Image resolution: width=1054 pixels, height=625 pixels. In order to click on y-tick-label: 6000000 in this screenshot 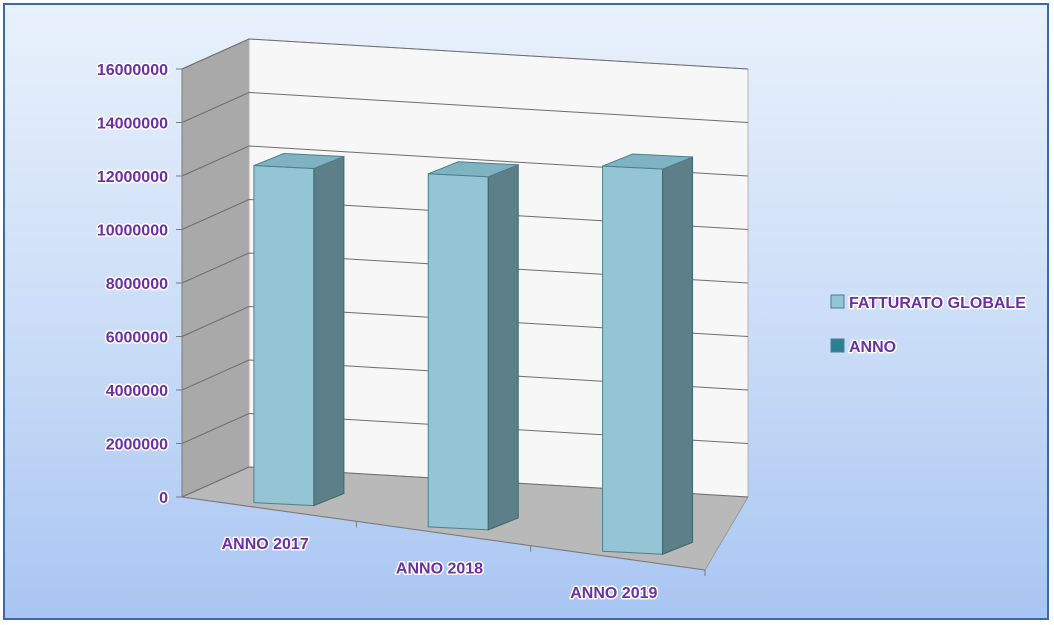, I will do `click(137, 338)`.